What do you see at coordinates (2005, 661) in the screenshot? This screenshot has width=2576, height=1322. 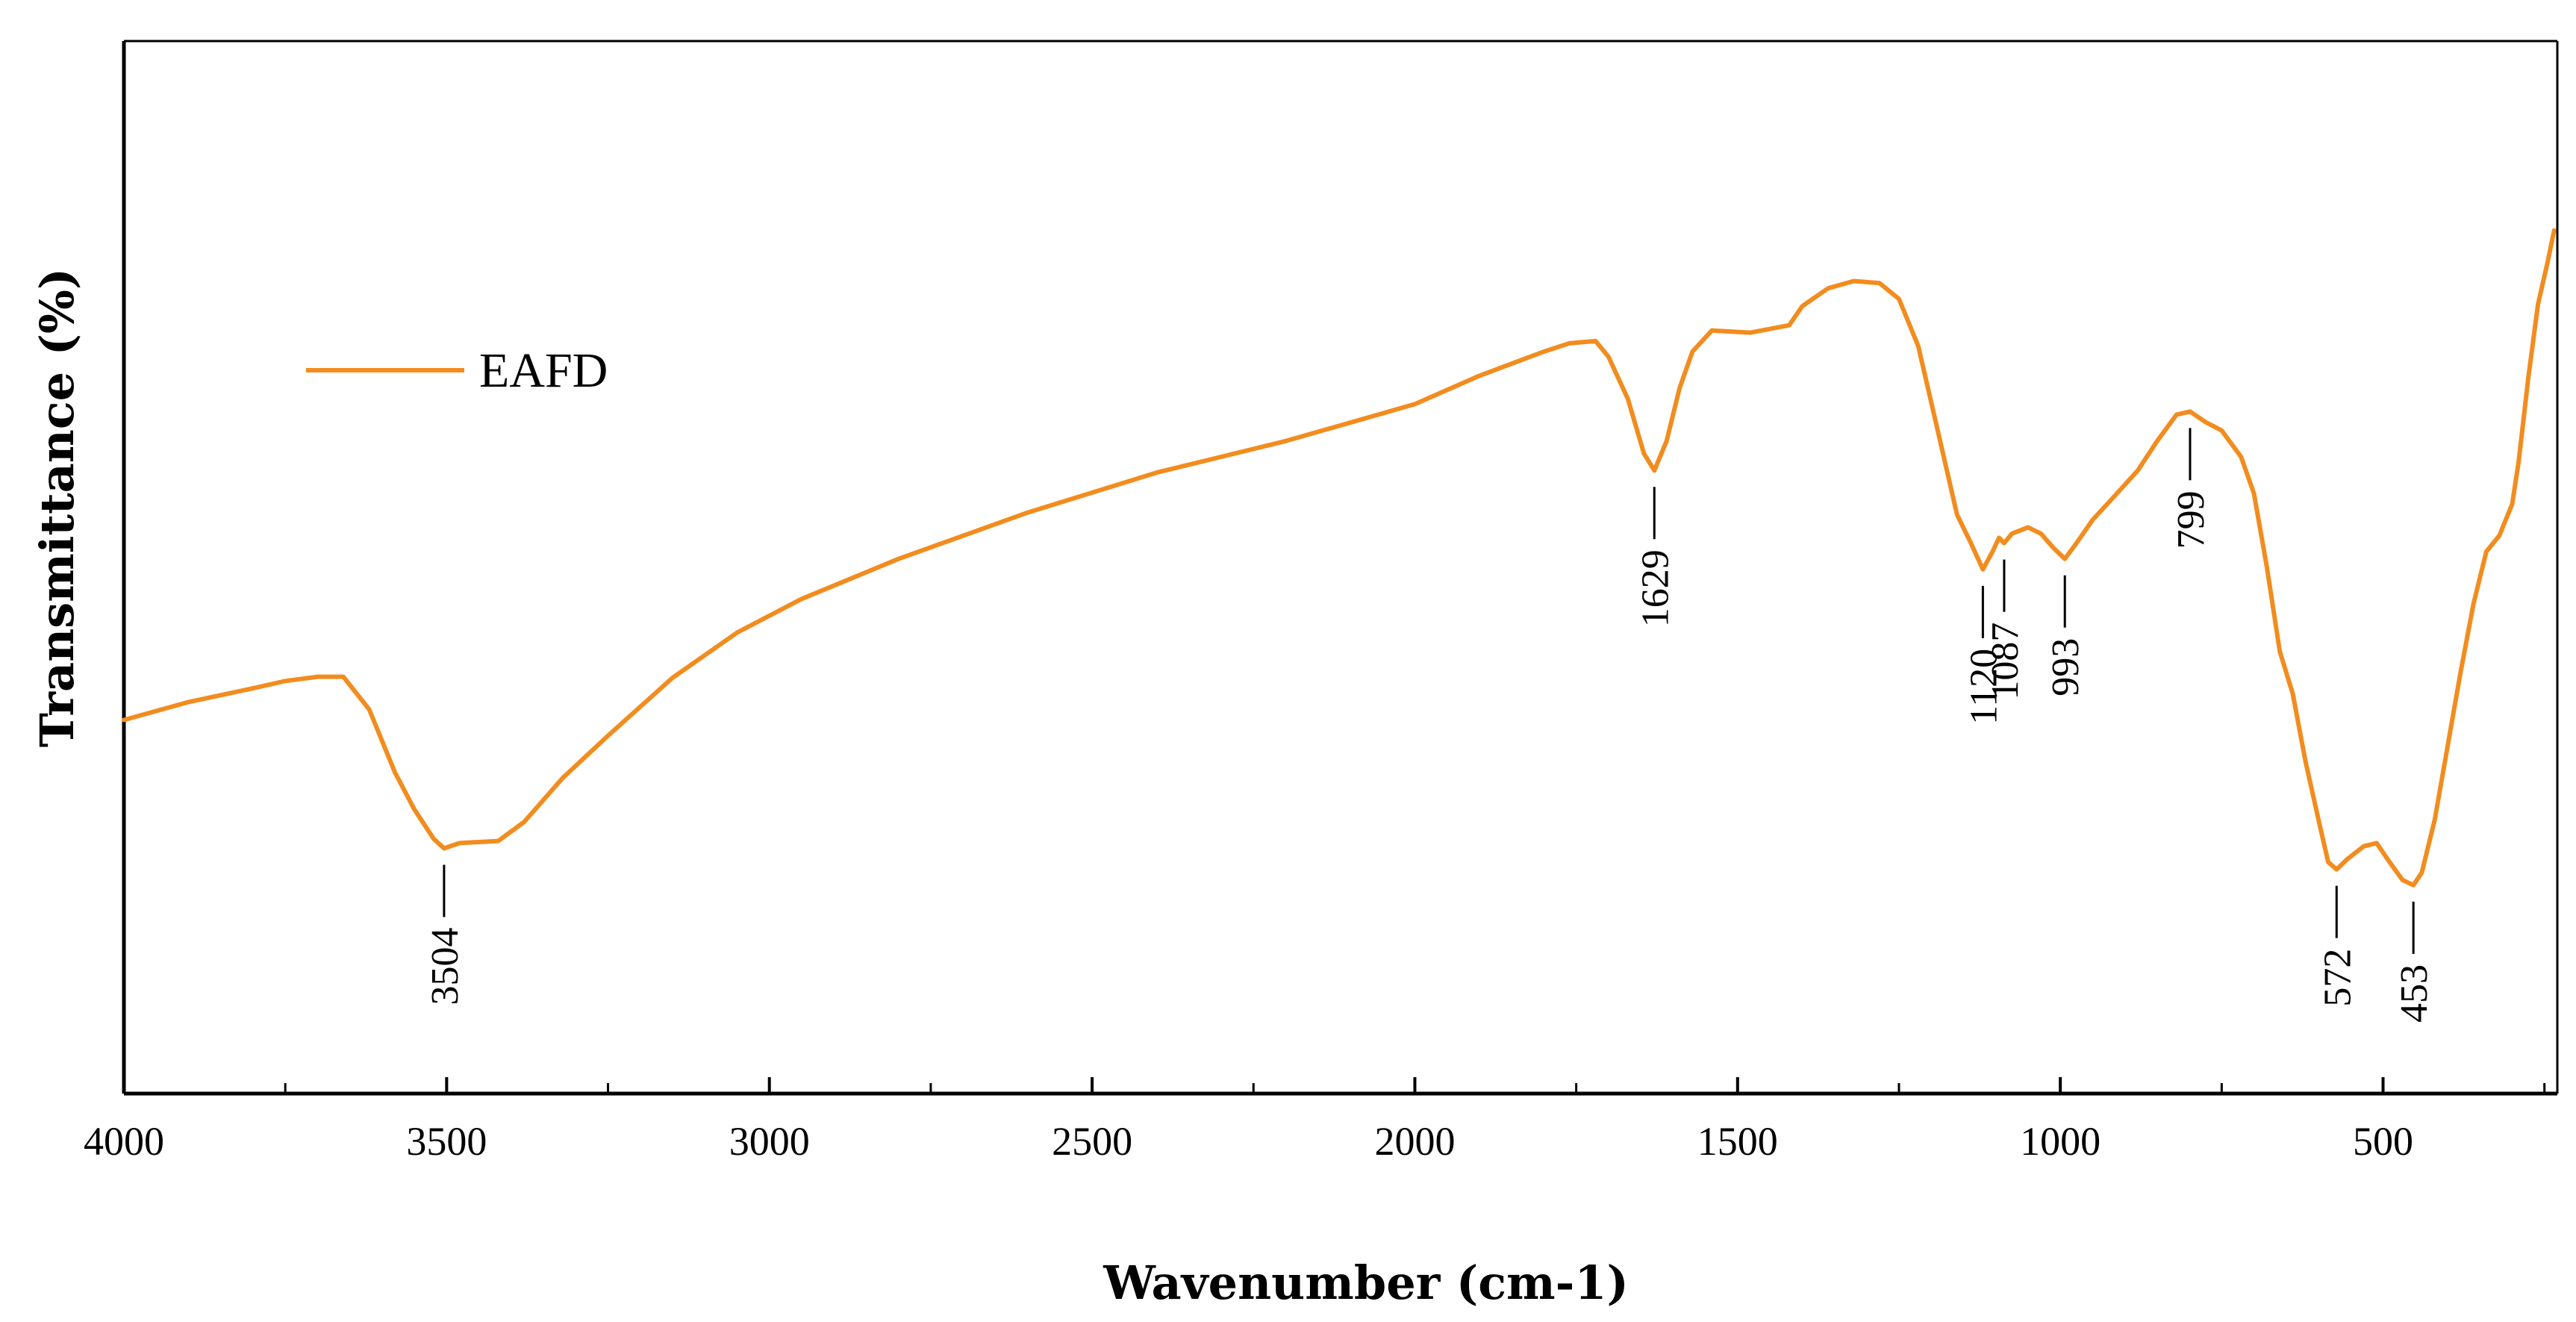 I see `peak-label-1087: 1087` at bounding box center [2005, 661].